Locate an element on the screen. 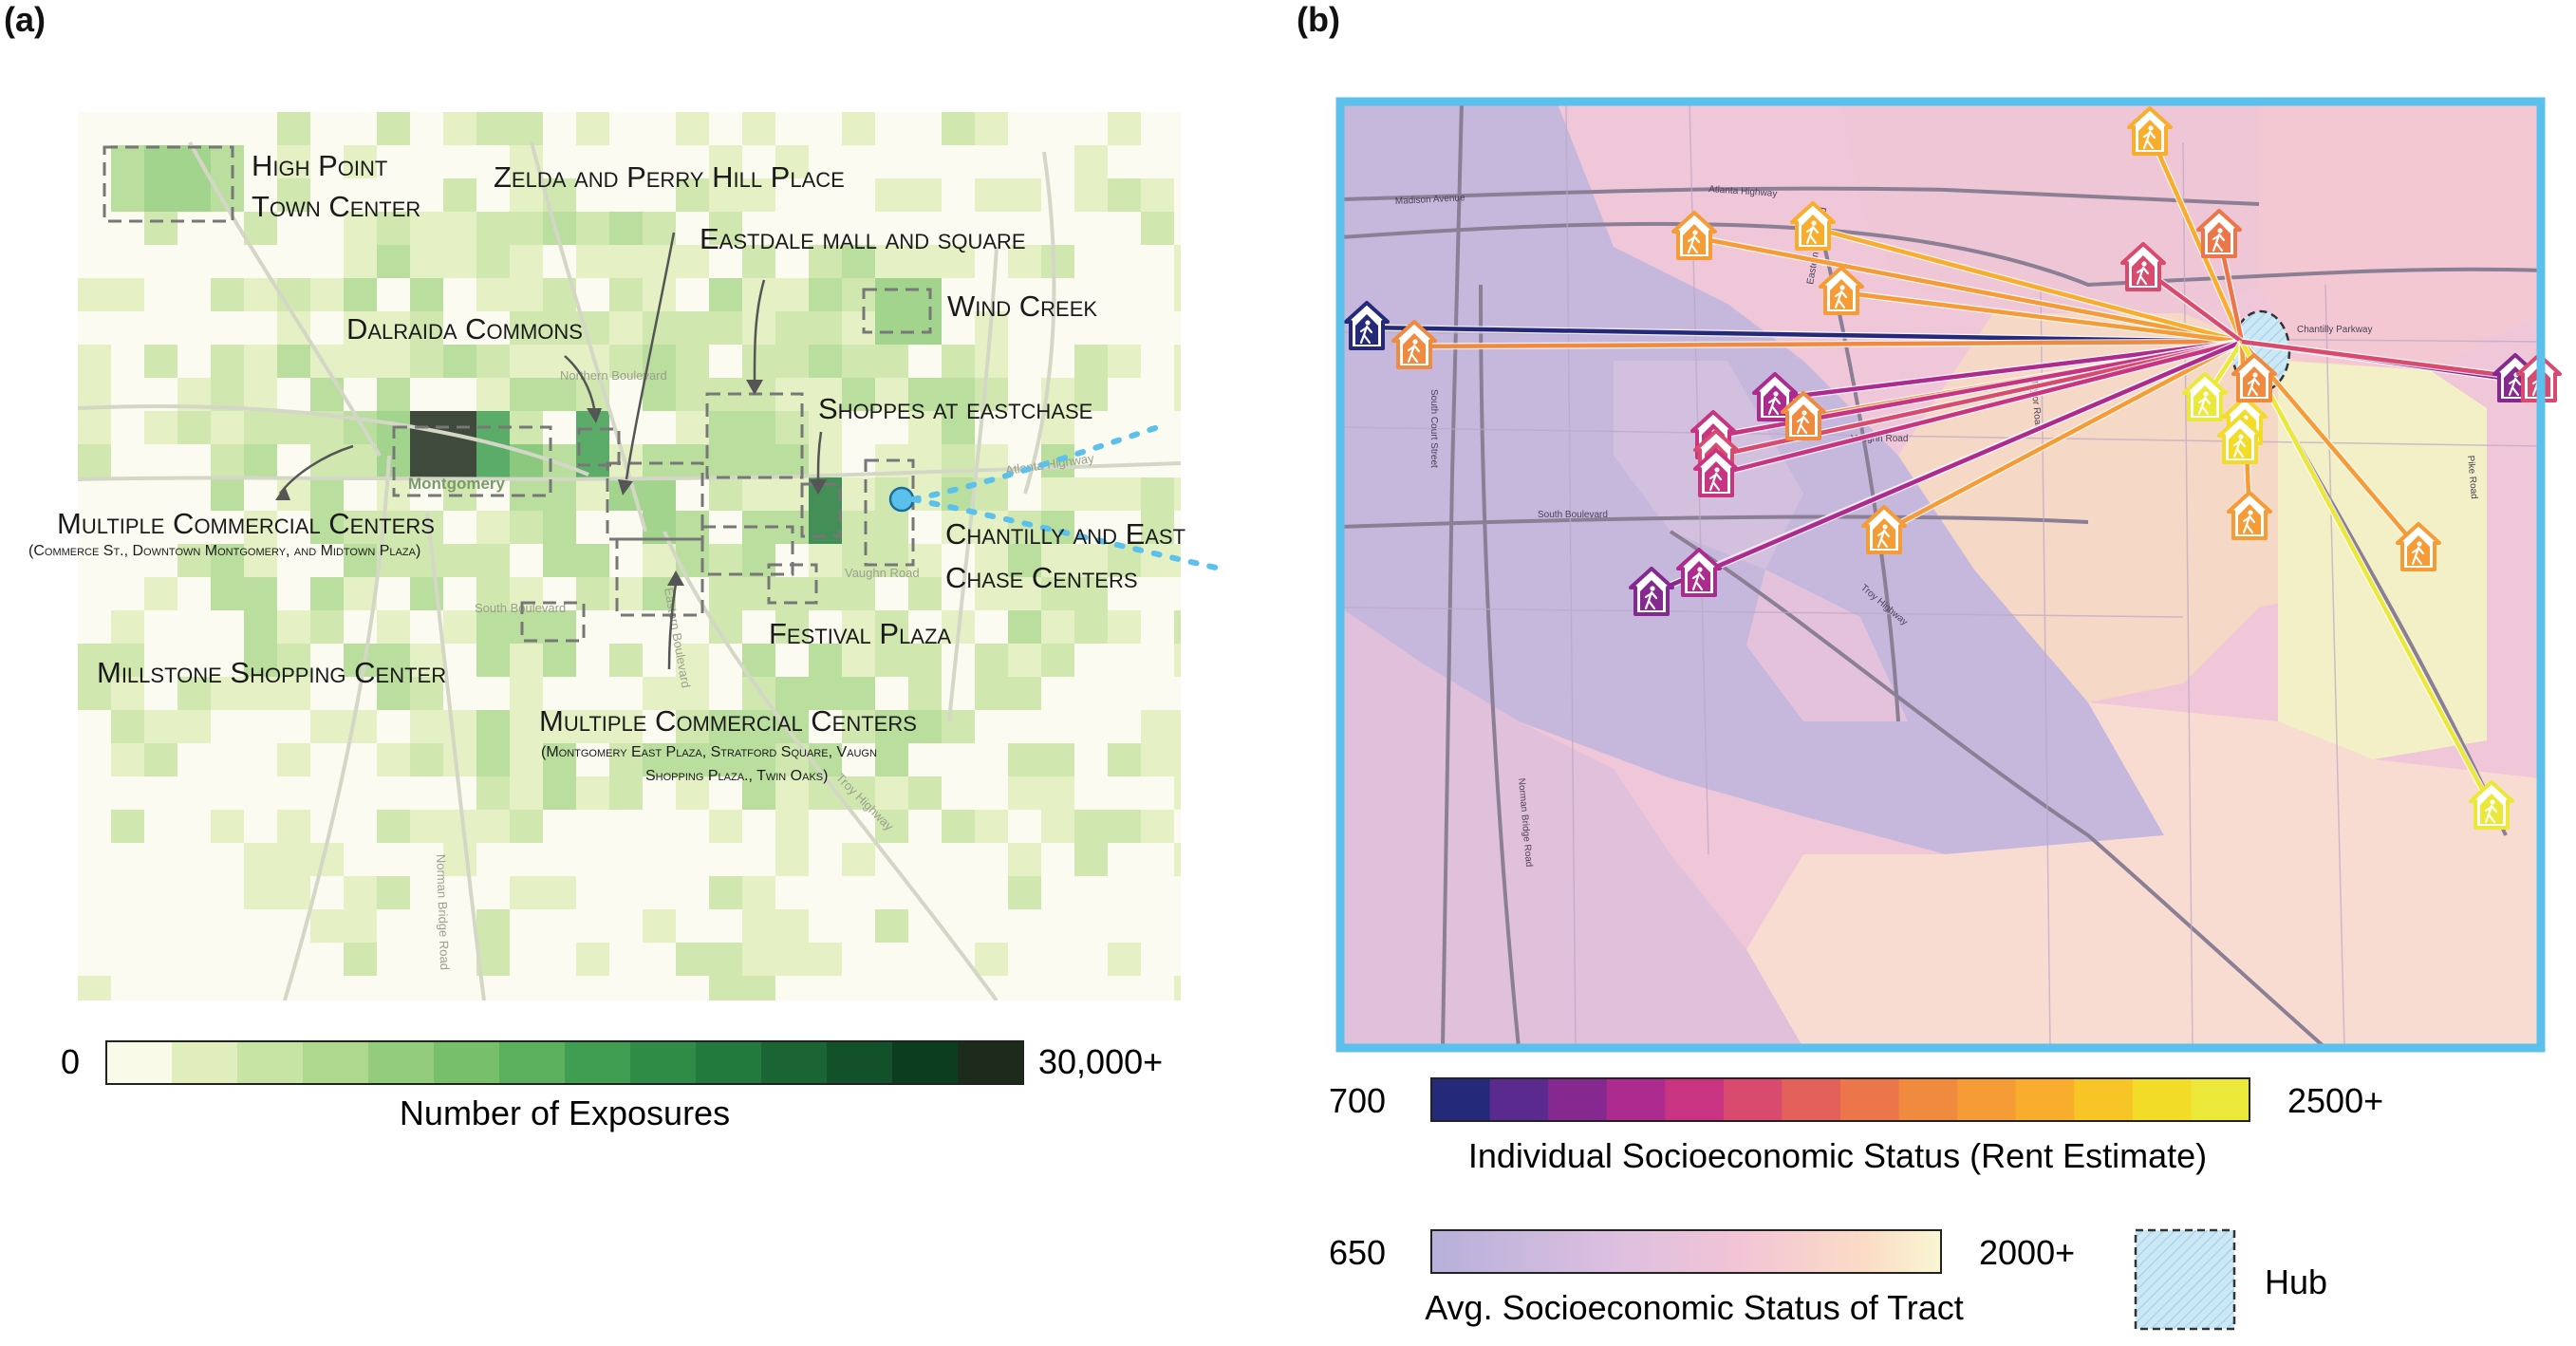  road-madison-avenue: Madison Avenue is located at coordinates (1431, 200).